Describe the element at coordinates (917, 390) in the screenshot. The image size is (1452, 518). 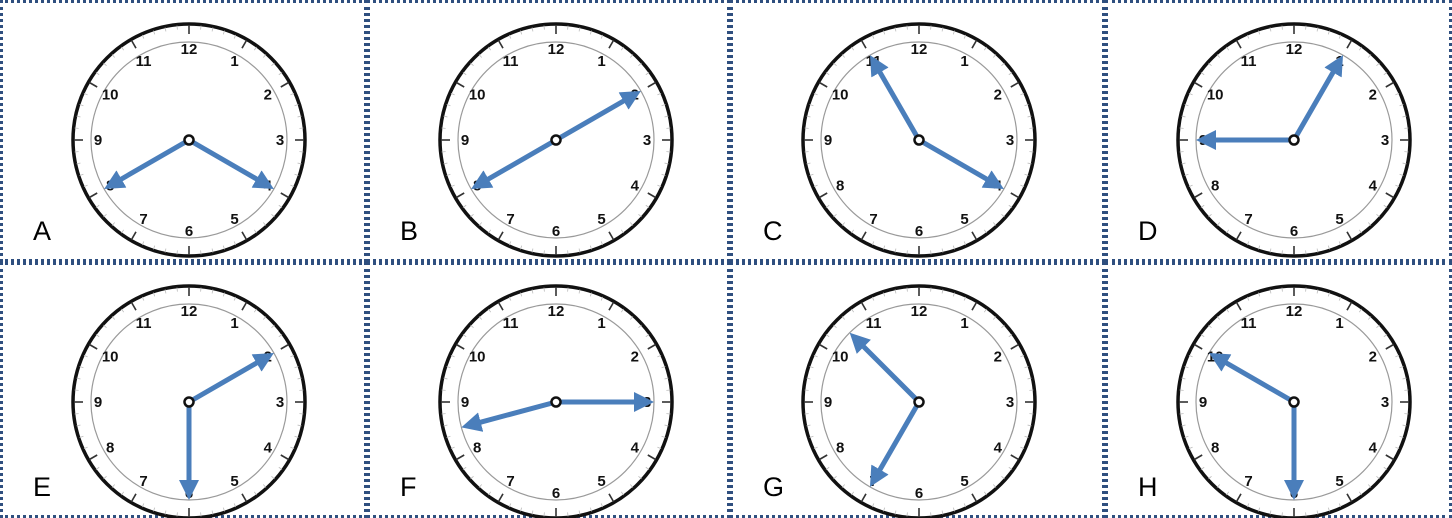
I see `clock-card-g: 12 1 2 3 4 5 6 7 8 9 10 11 G` at that location.